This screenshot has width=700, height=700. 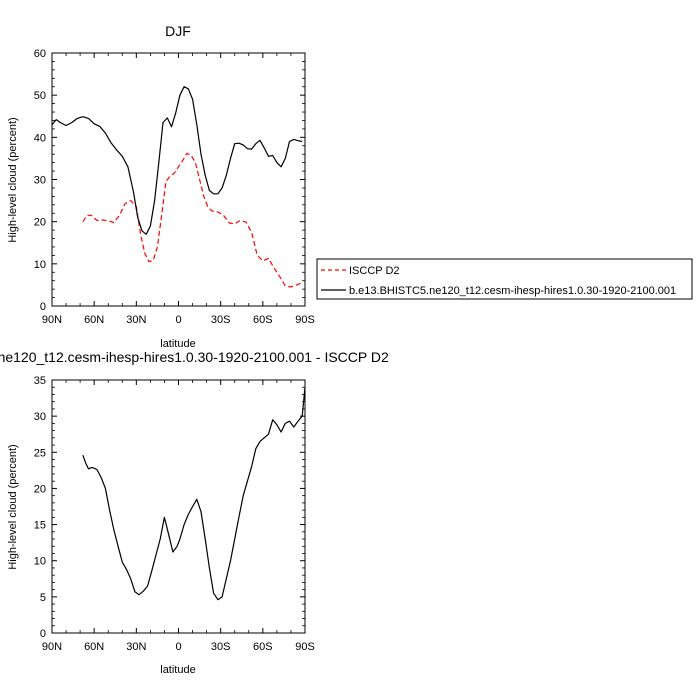 I want to click on top-y-tick-label: 40, so click(x=40, y=138).